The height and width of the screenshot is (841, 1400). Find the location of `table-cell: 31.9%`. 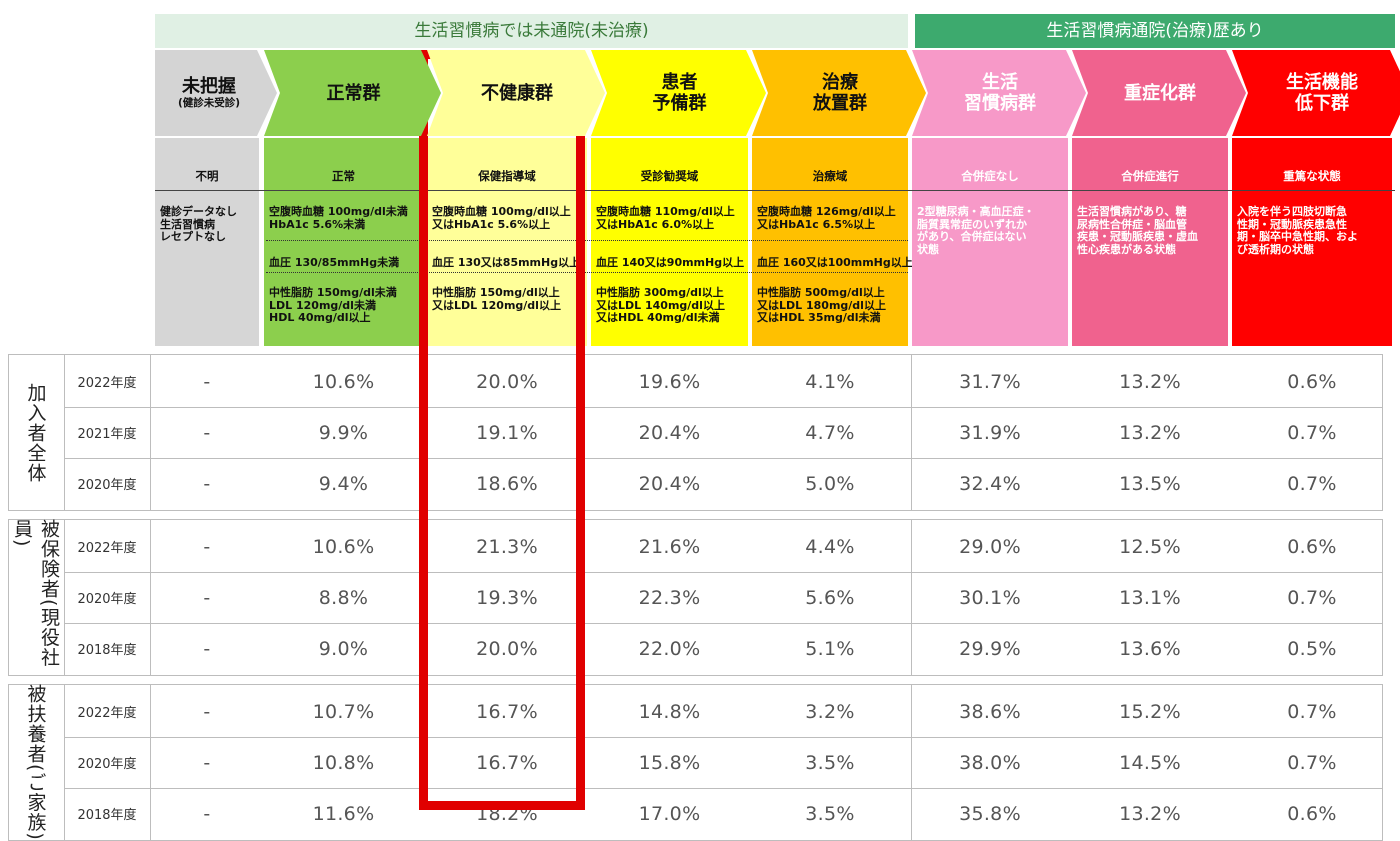

table-cell: 31.9% is located at coordinates (990, 432).